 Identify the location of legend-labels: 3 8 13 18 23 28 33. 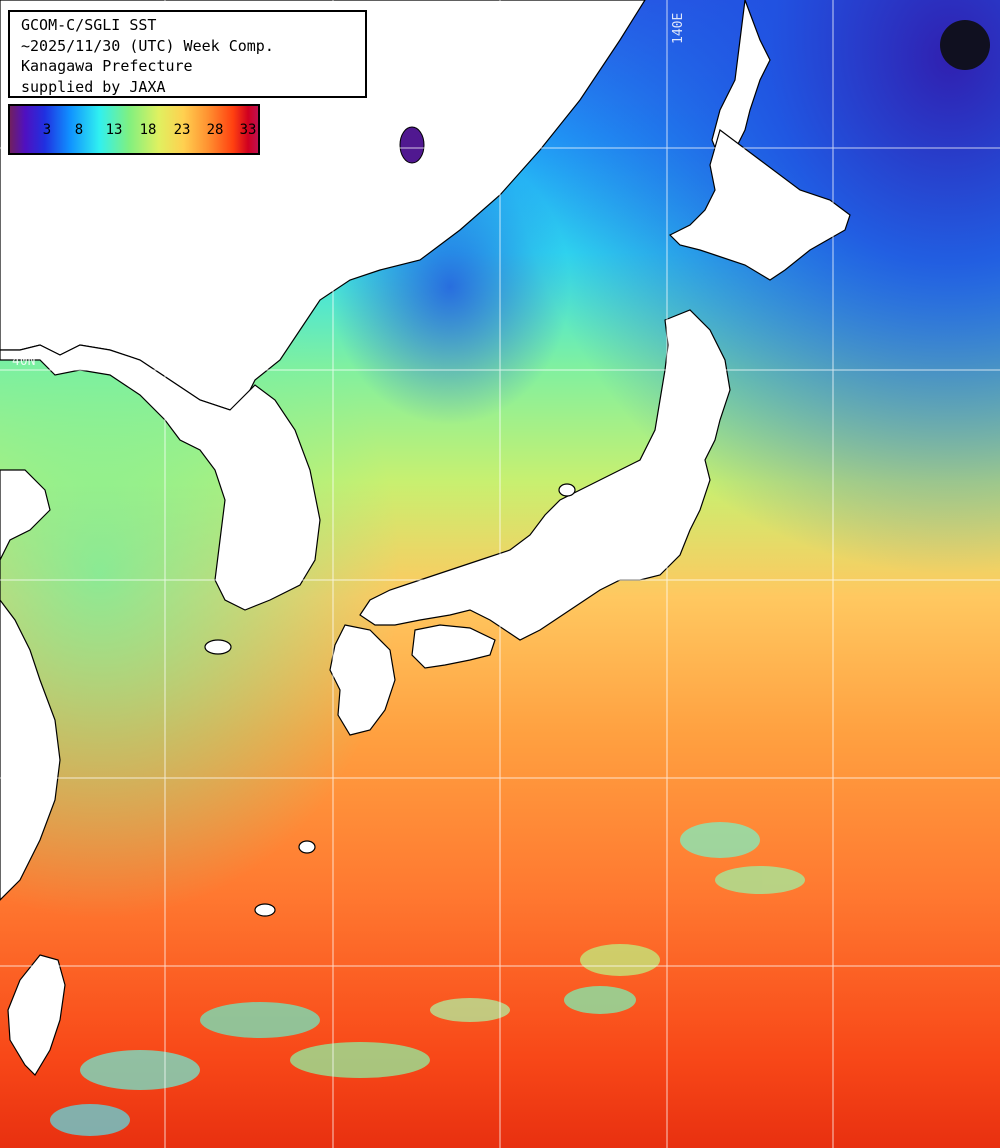
(134, 132).